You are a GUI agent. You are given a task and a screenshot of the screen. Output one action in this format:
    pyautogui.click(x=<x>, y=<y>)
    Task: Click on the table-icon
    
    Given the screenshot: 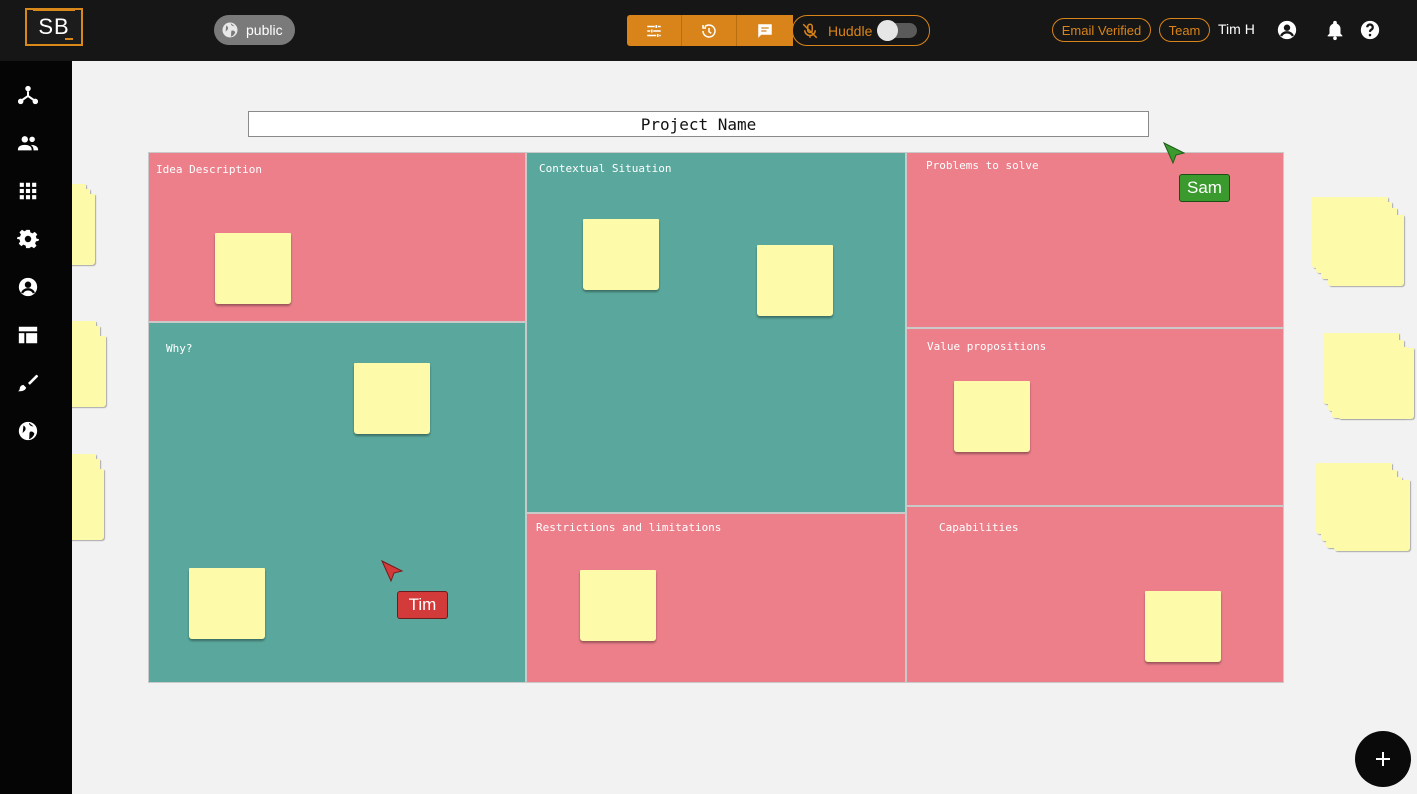 What is the action you would take?
    pyautogui.click(x=28, y=335)
    